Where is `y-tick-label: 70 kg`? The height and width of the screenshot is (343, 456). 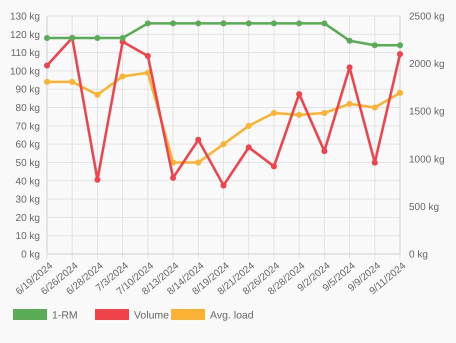 y-tick-label: 70 kg is located at coordinates (28, 126).